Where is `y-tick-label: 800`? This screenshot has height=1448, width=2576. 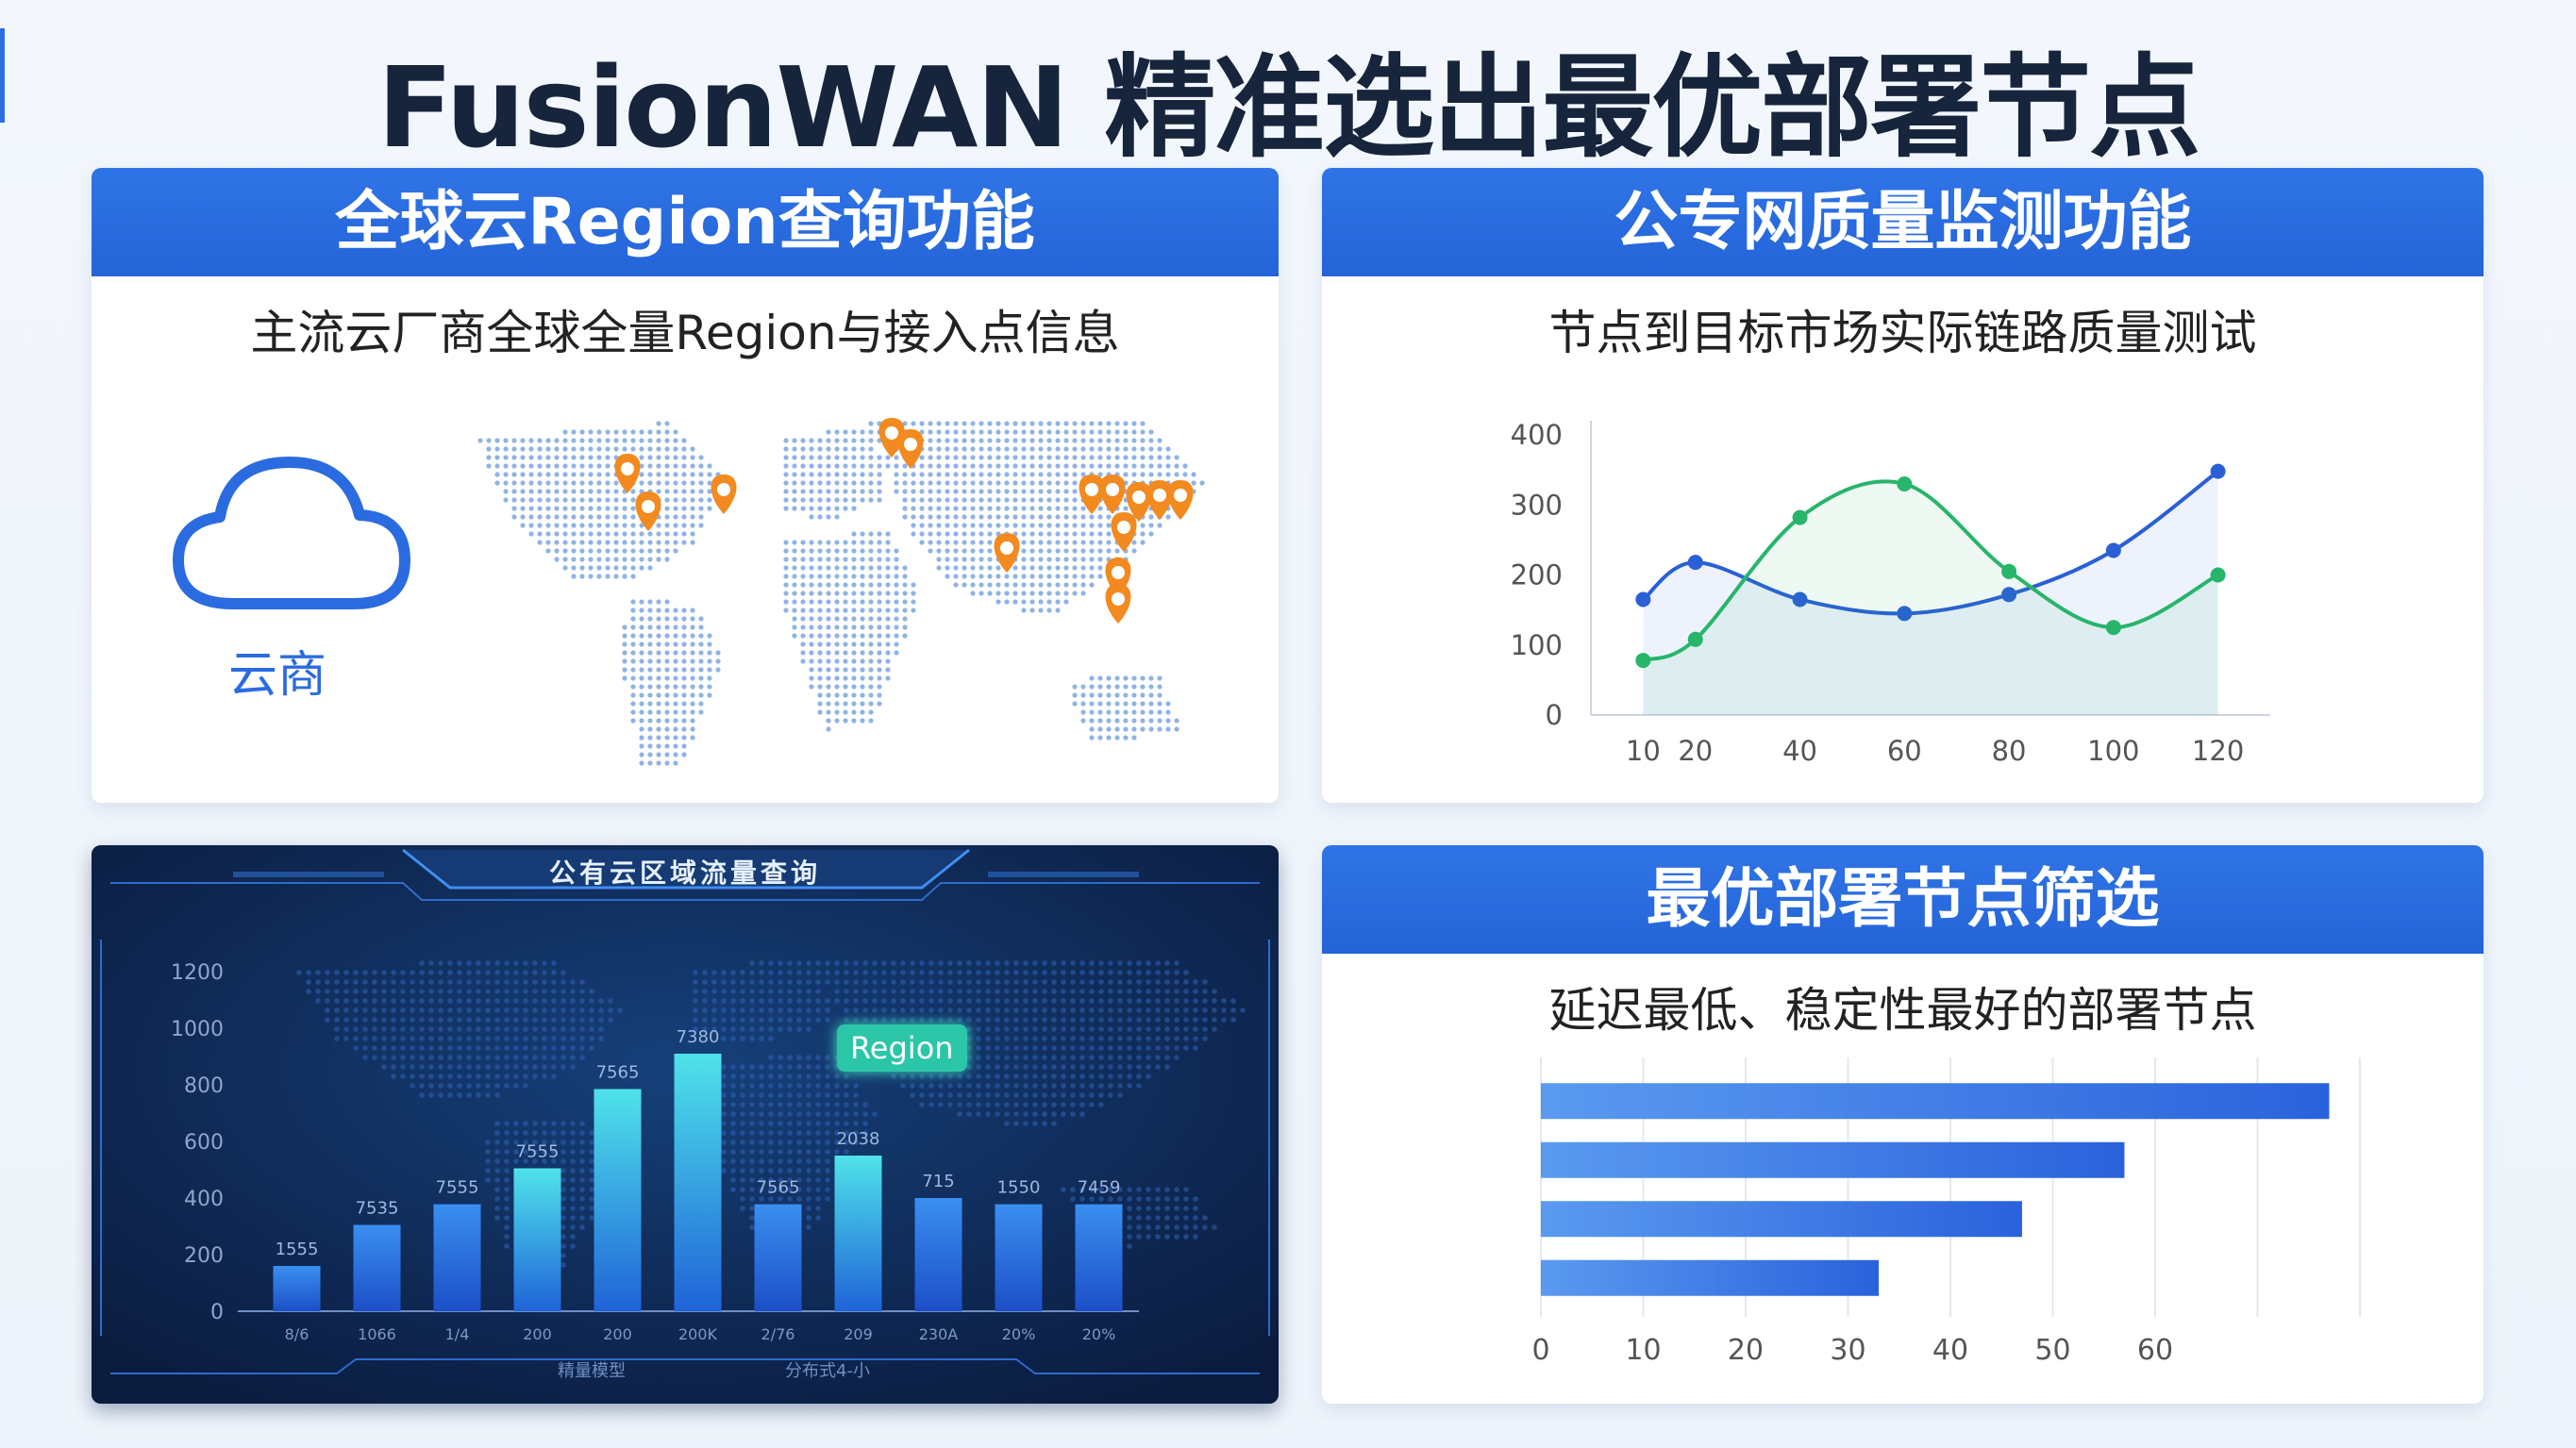 y-tick-label: 800 is located at coordinates (204, 1086).